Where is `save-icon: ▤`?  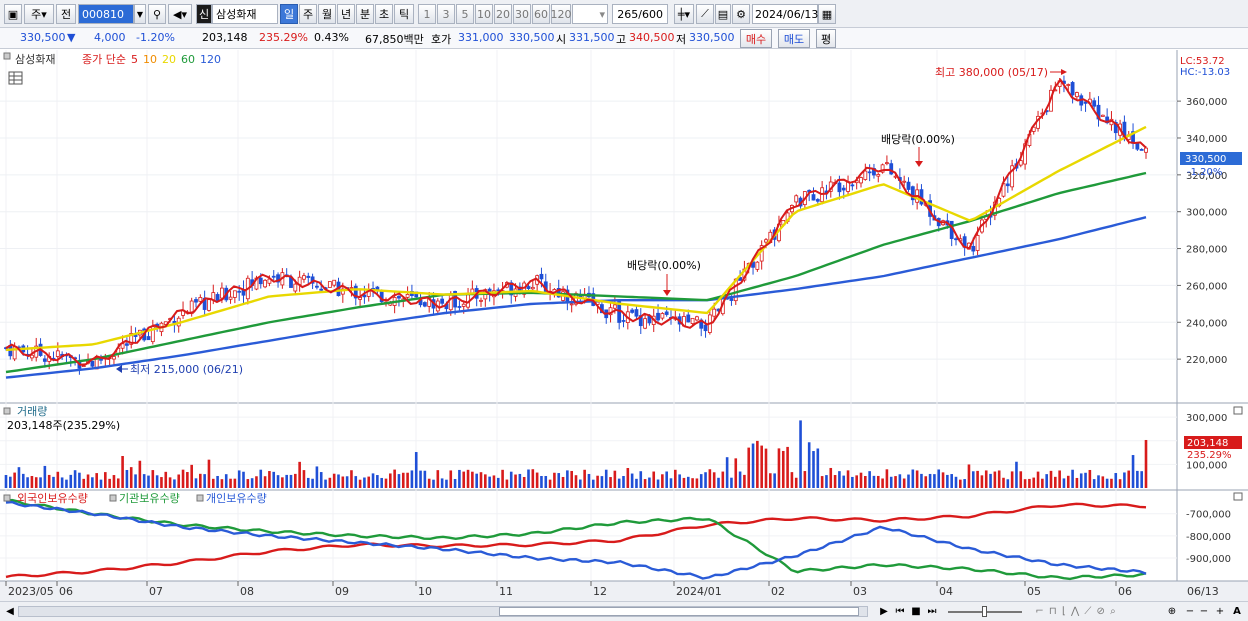
save-icon: ▤ is located at coordinates (723, 14).